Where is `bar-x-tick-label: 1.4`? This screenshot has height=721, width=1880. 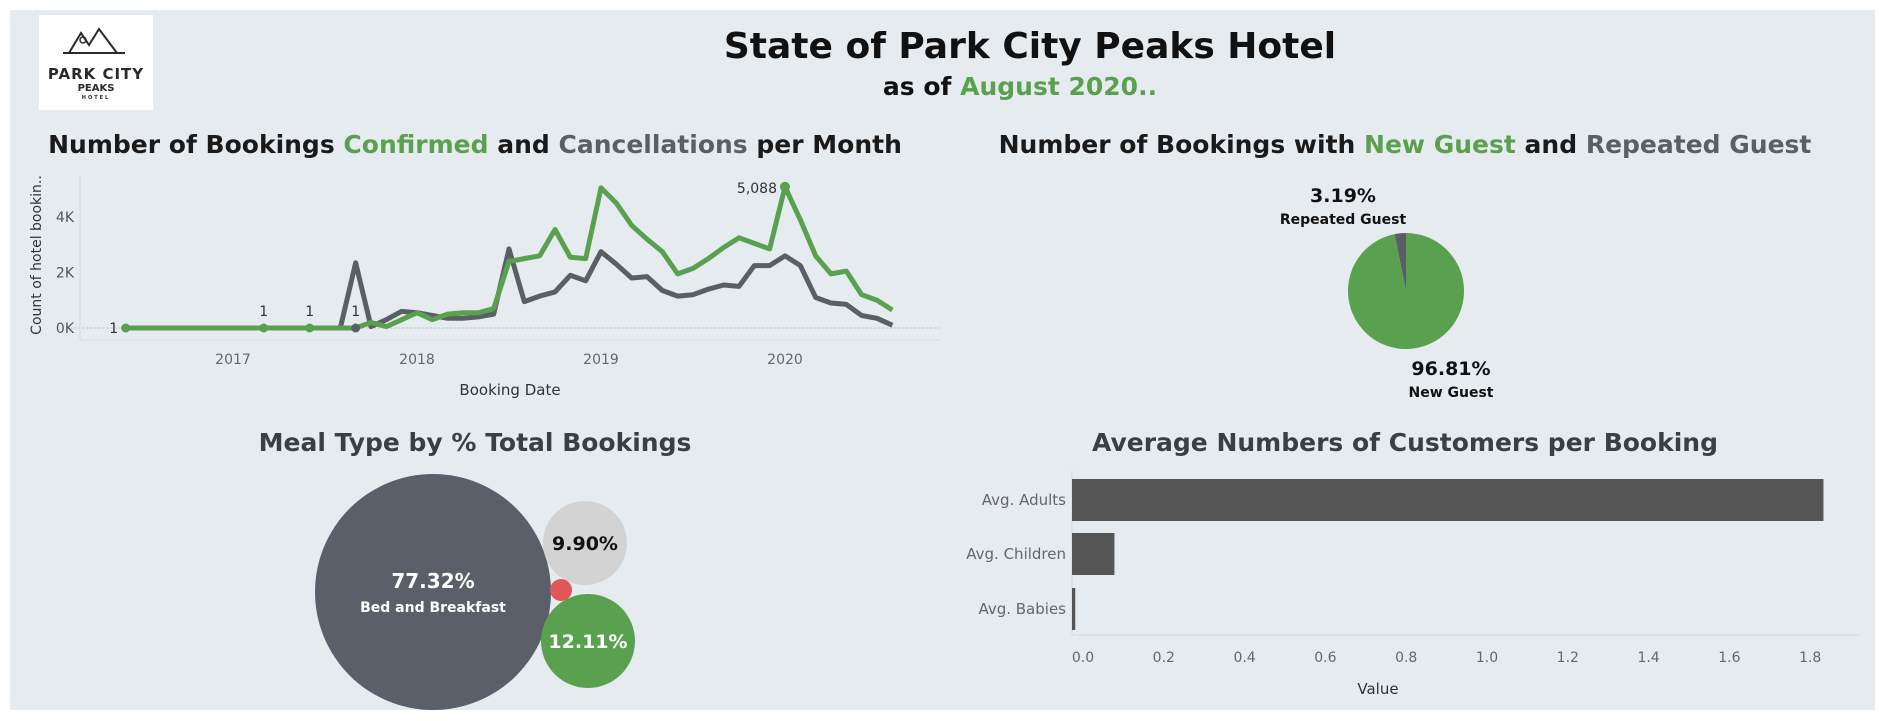
bar-x-tick-label: 1.4 is located at coordinates (1648, 658).